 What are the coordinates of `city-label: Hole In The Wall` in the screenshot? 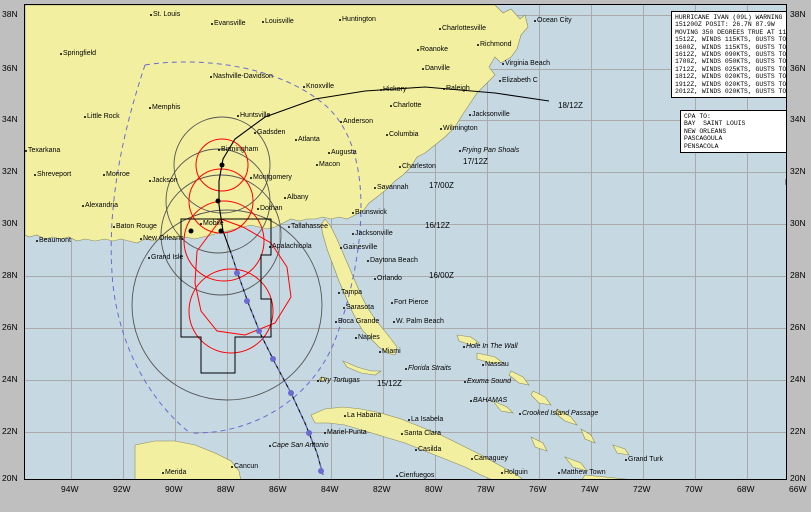 It's located at (492, 346).